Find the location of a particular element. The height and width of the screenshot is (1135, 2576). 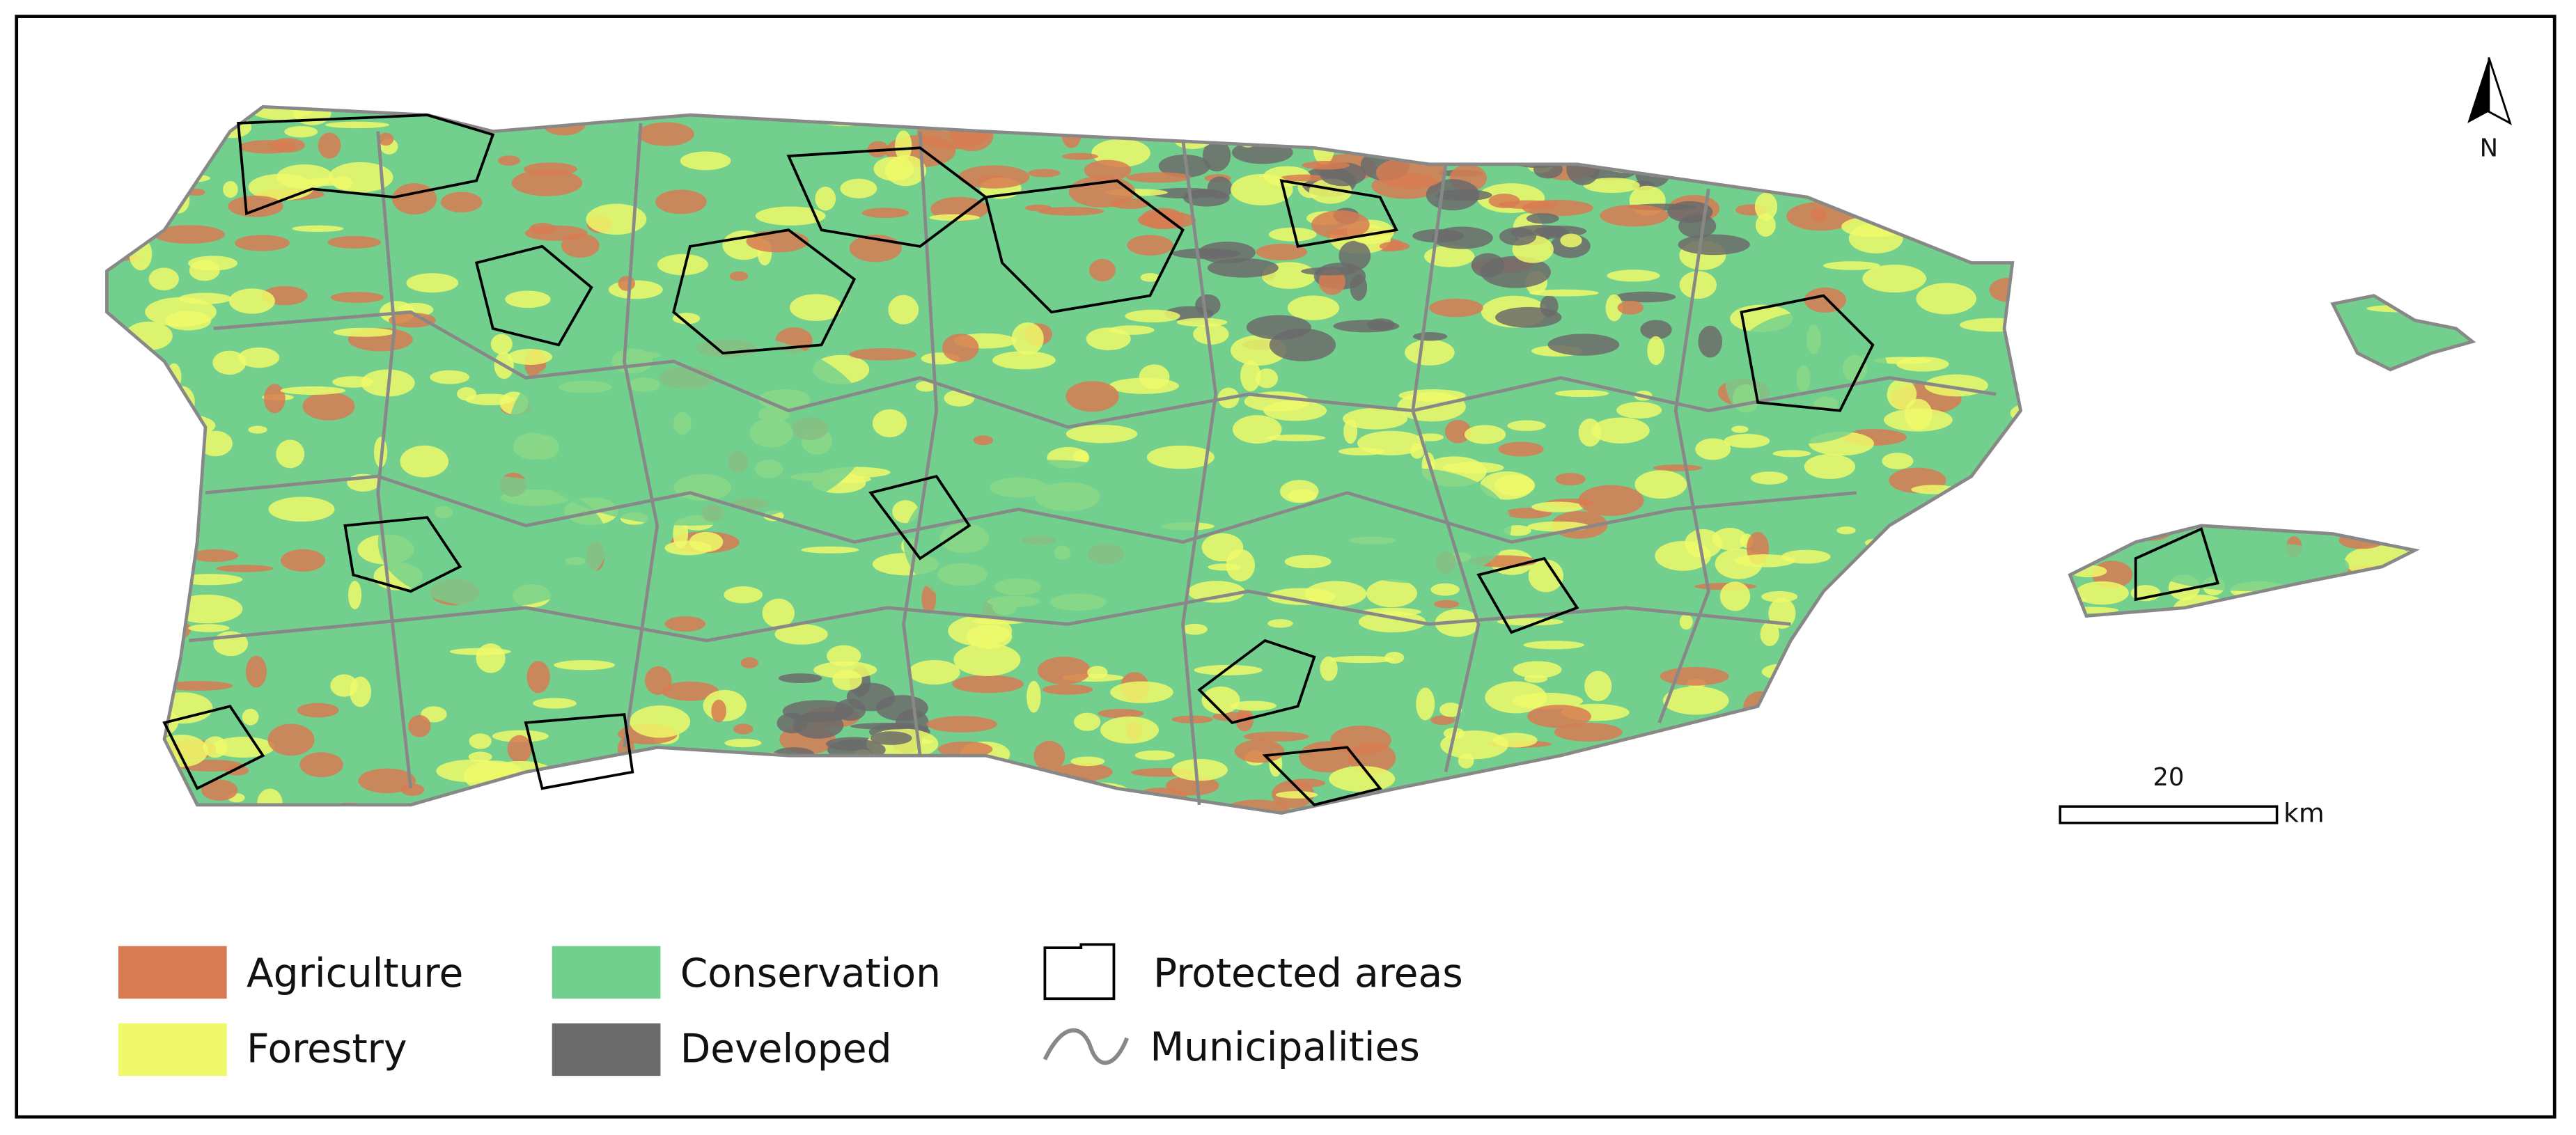

scale-bar-box is located at coordinates (2169, 814).